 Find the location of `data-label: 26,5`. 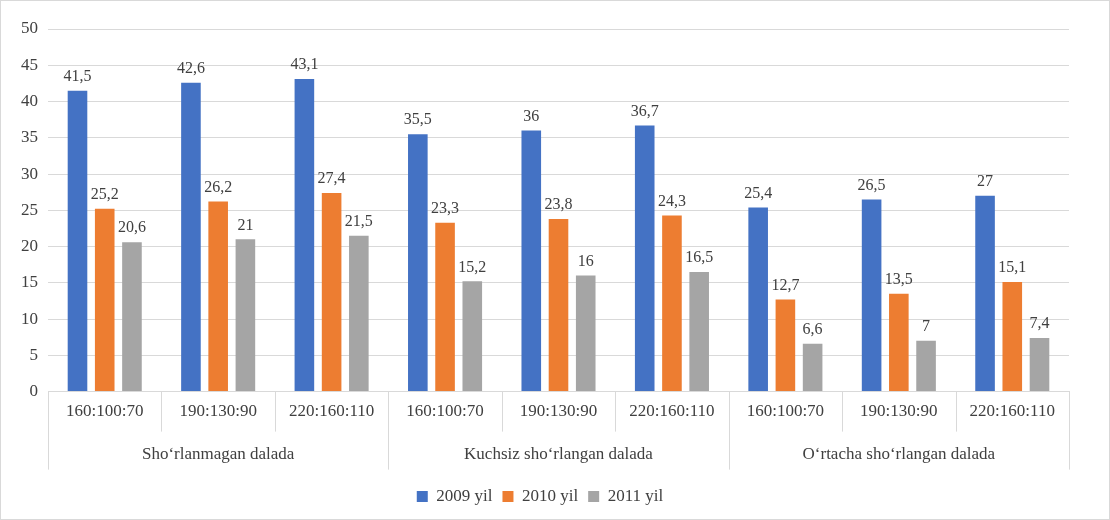

data-label: 26,5 is located at coordinates (871, 184).